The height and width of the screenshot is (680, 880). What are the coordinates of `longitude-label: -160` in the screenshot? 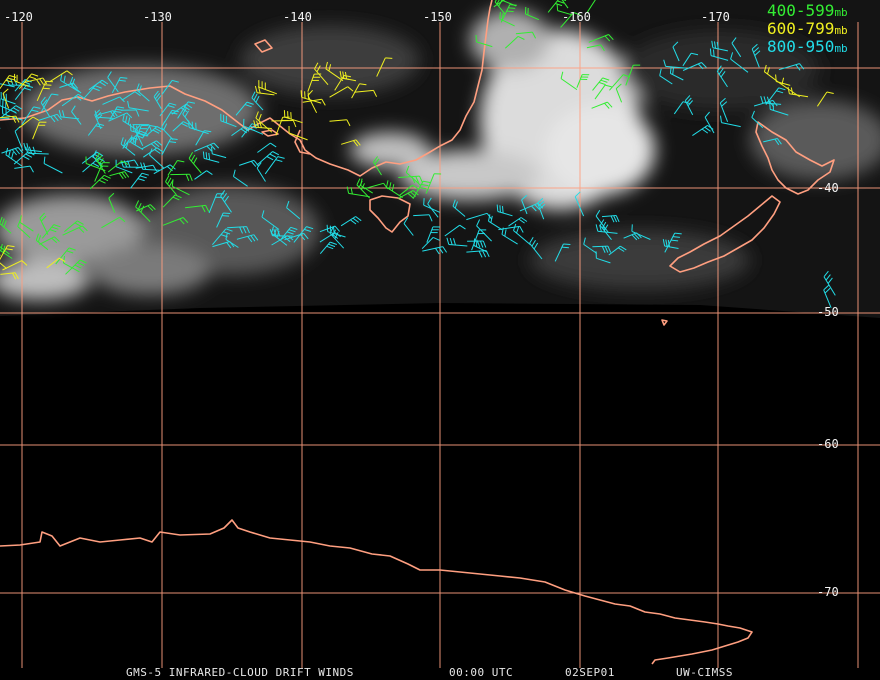 It's located at (576, 17).